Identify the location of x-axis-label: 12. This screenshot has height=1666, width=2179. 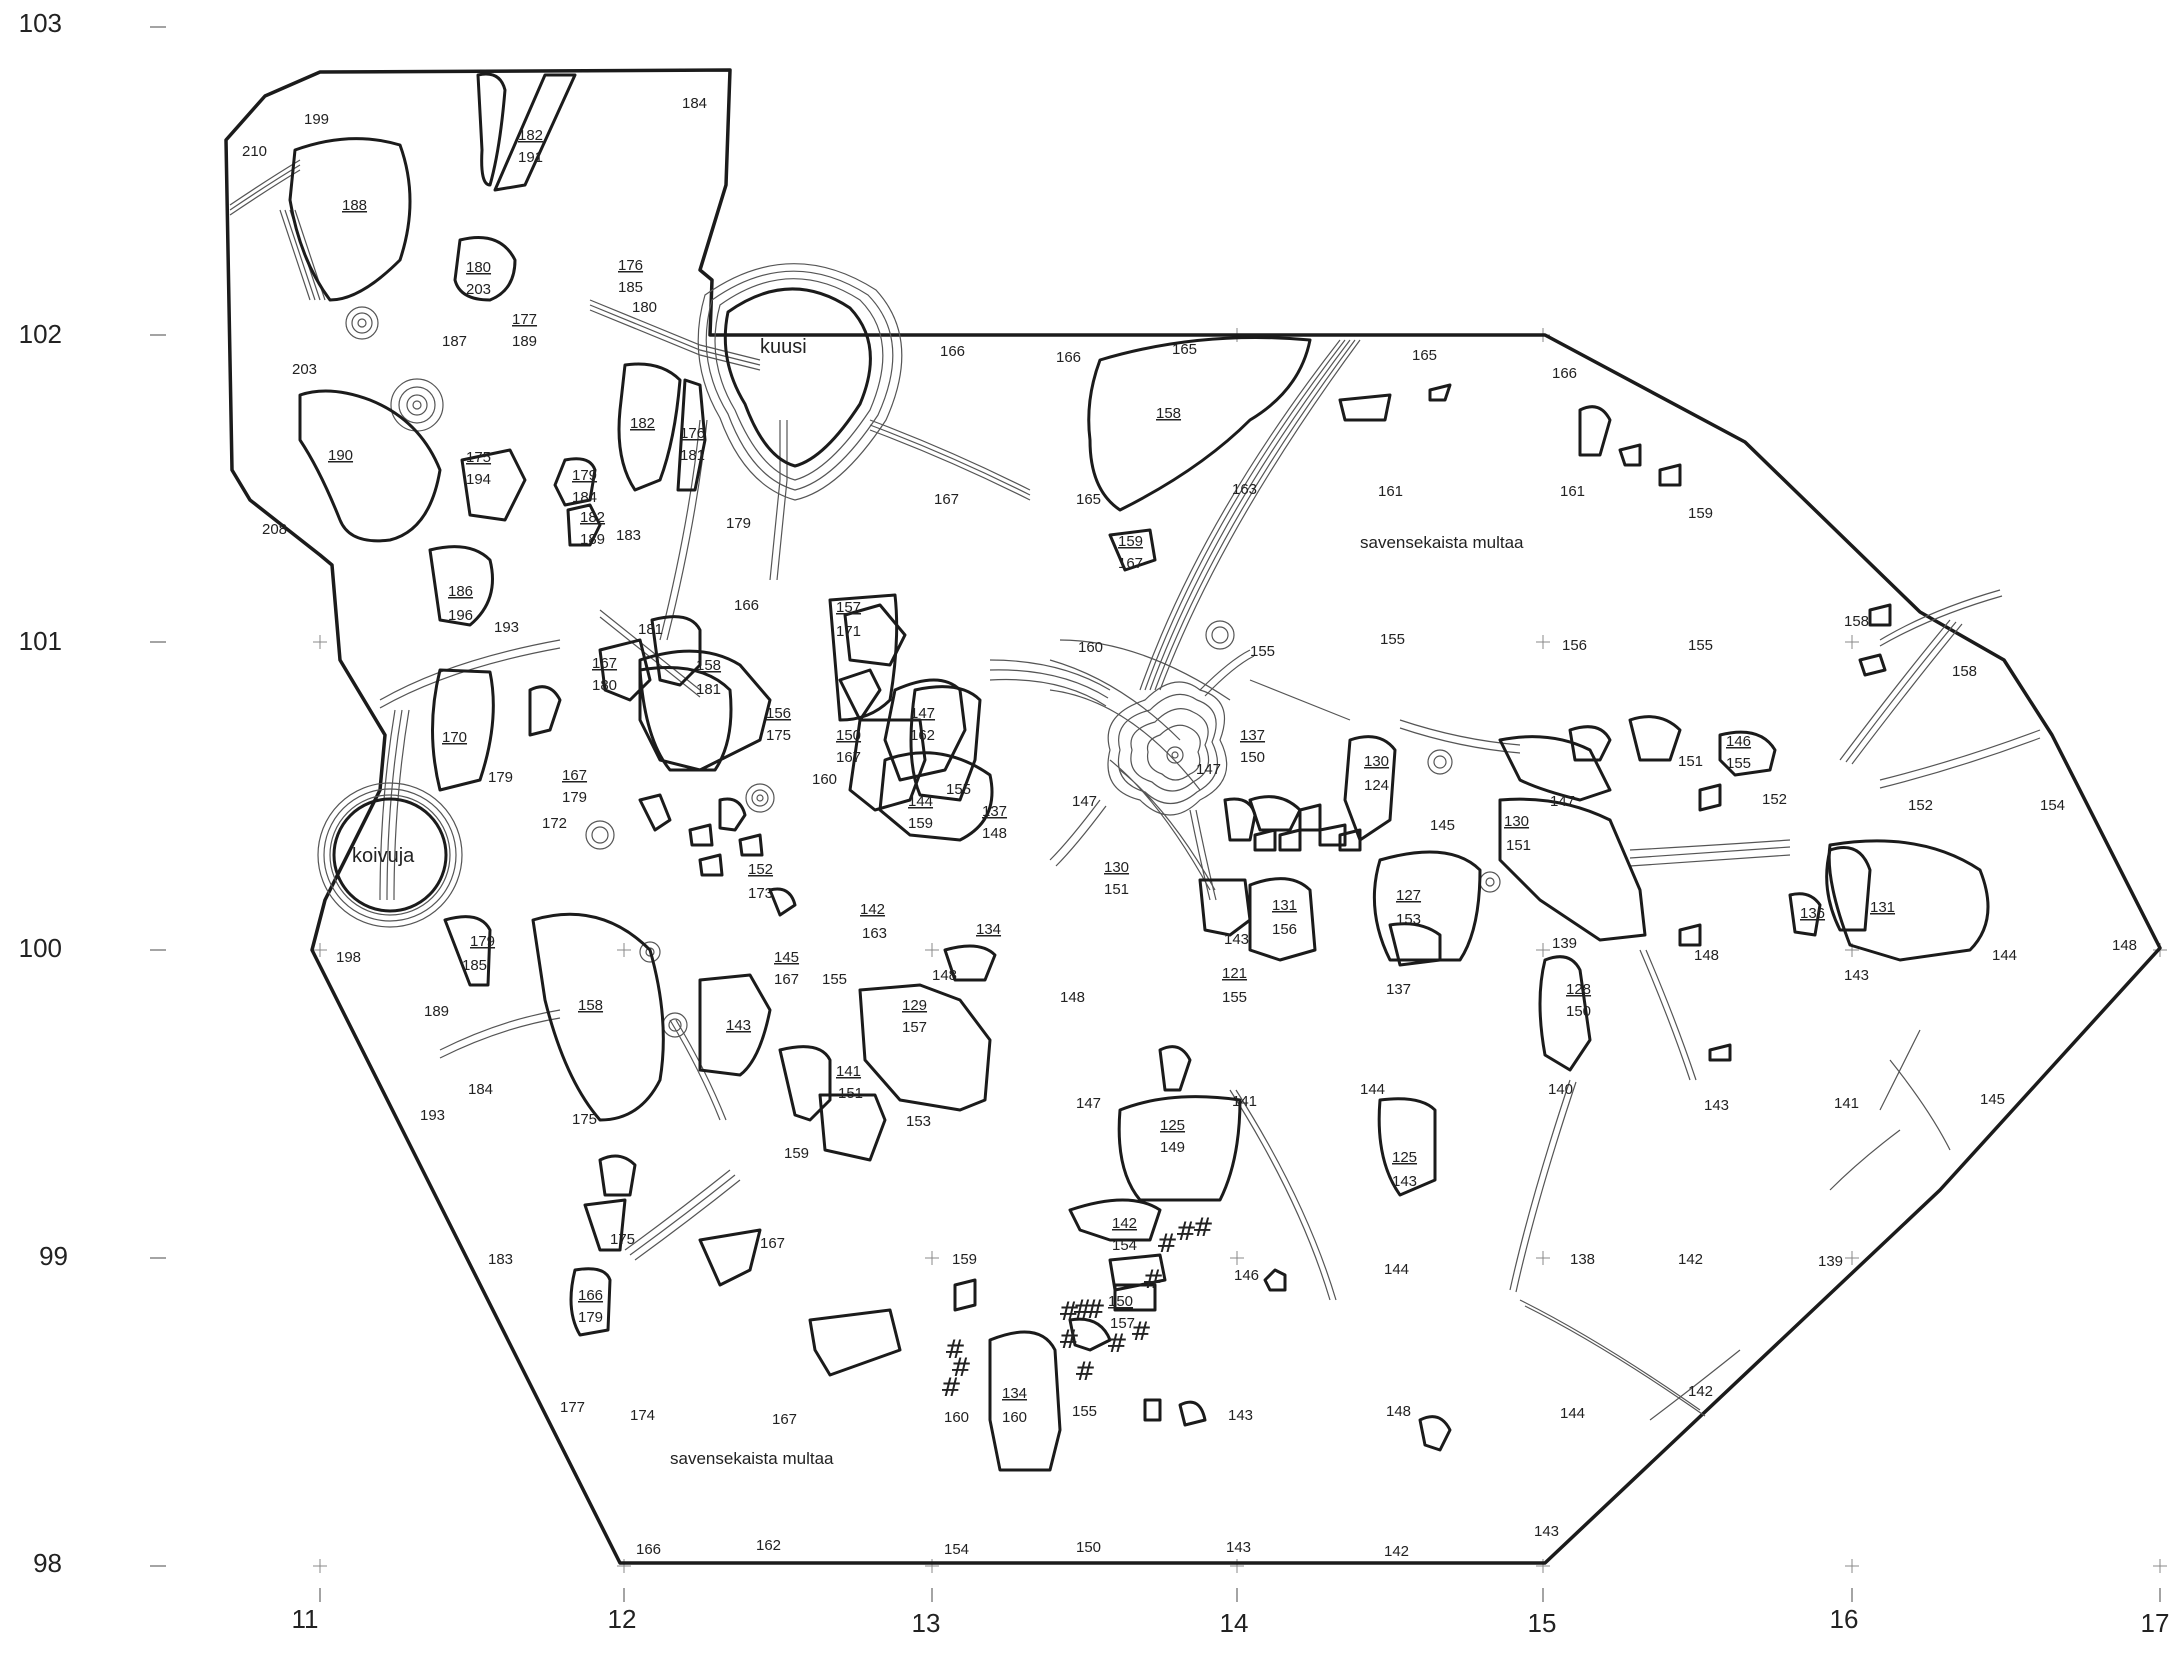
(622, 1619).